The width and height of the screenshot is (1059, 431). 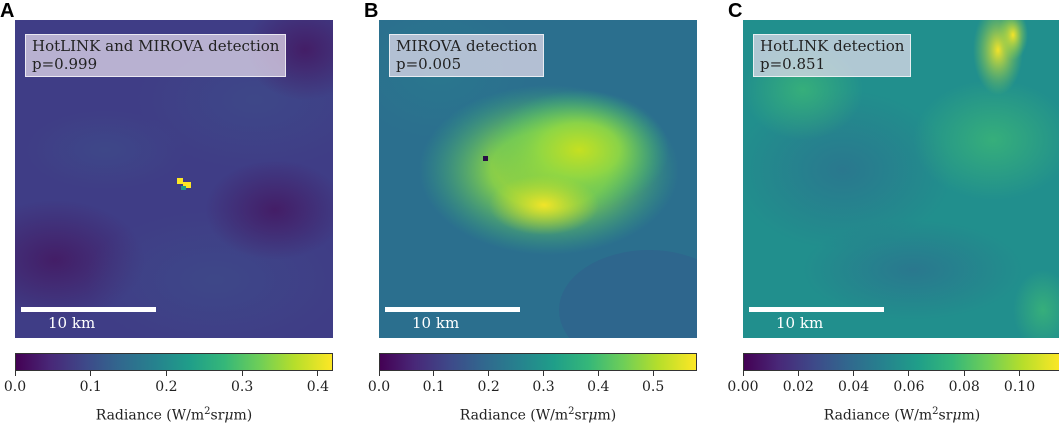 I want to click on detection-method: HotLINK and MIROVA detection, so click(x=156, y=46).